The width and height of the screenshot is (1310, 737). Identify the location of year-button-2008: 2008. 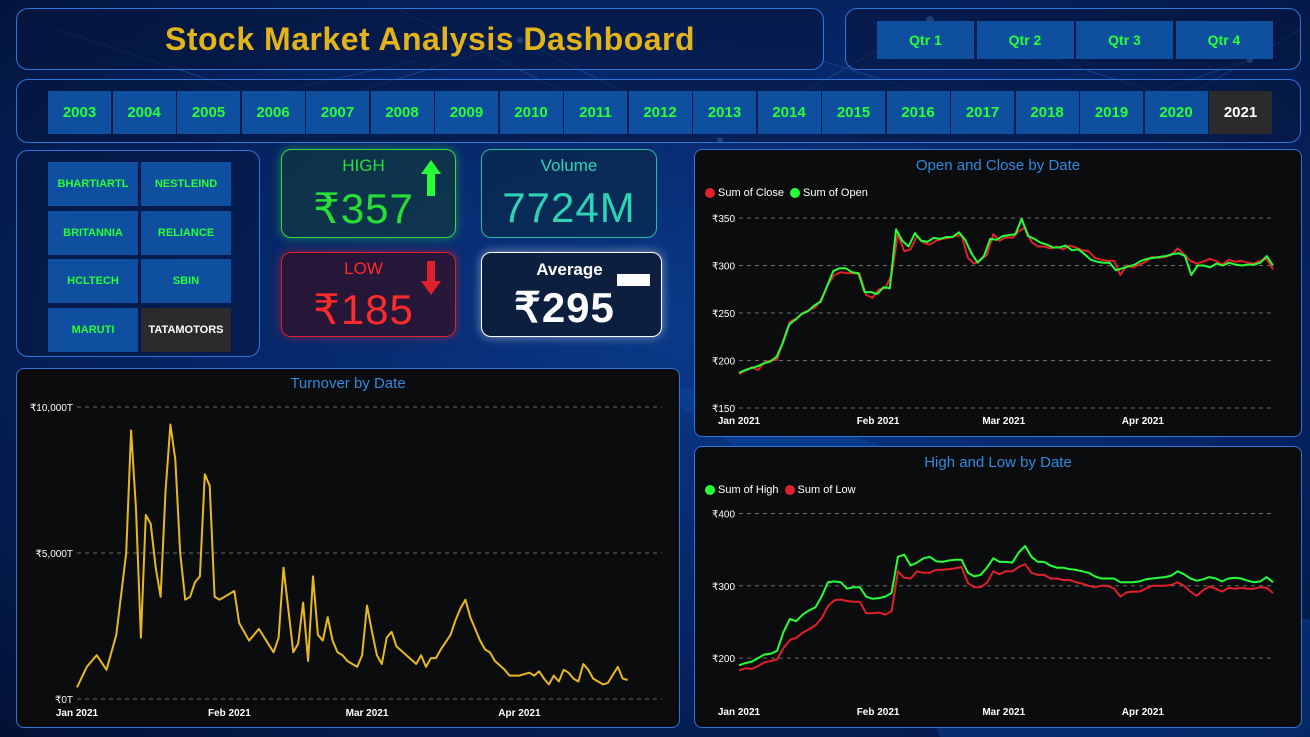
(402, 112).